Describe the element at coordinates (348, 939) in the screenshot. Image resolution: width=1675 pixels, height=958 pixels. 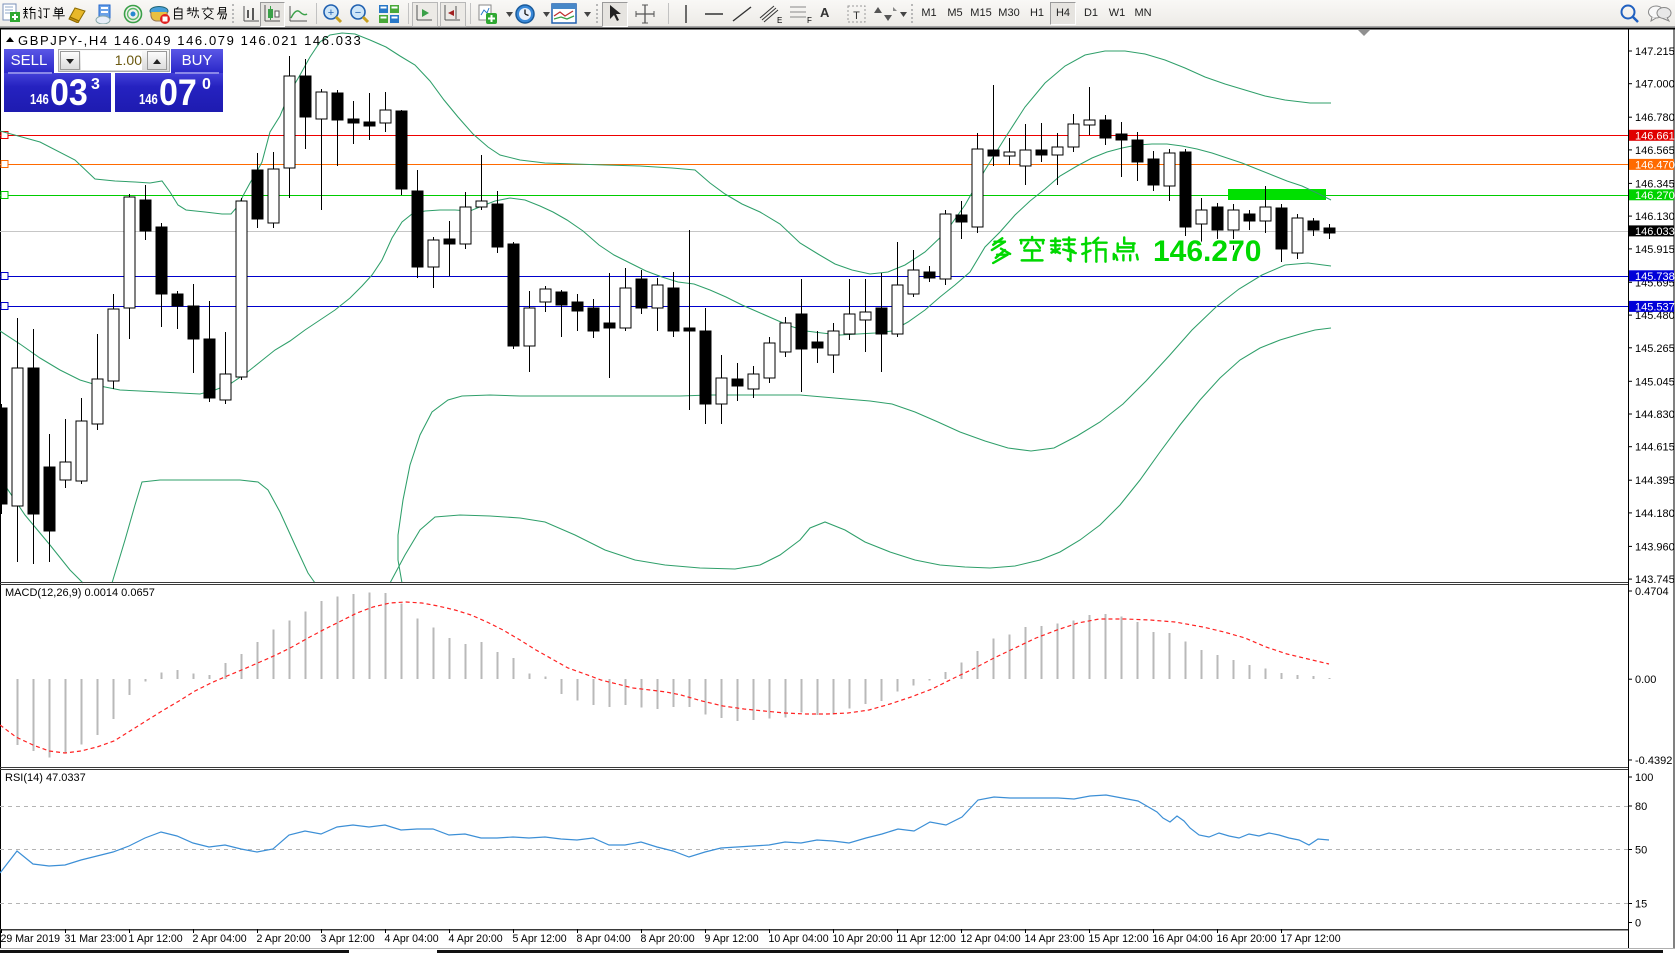
I see `svg-text: 3 Apr 12:00` at that location.